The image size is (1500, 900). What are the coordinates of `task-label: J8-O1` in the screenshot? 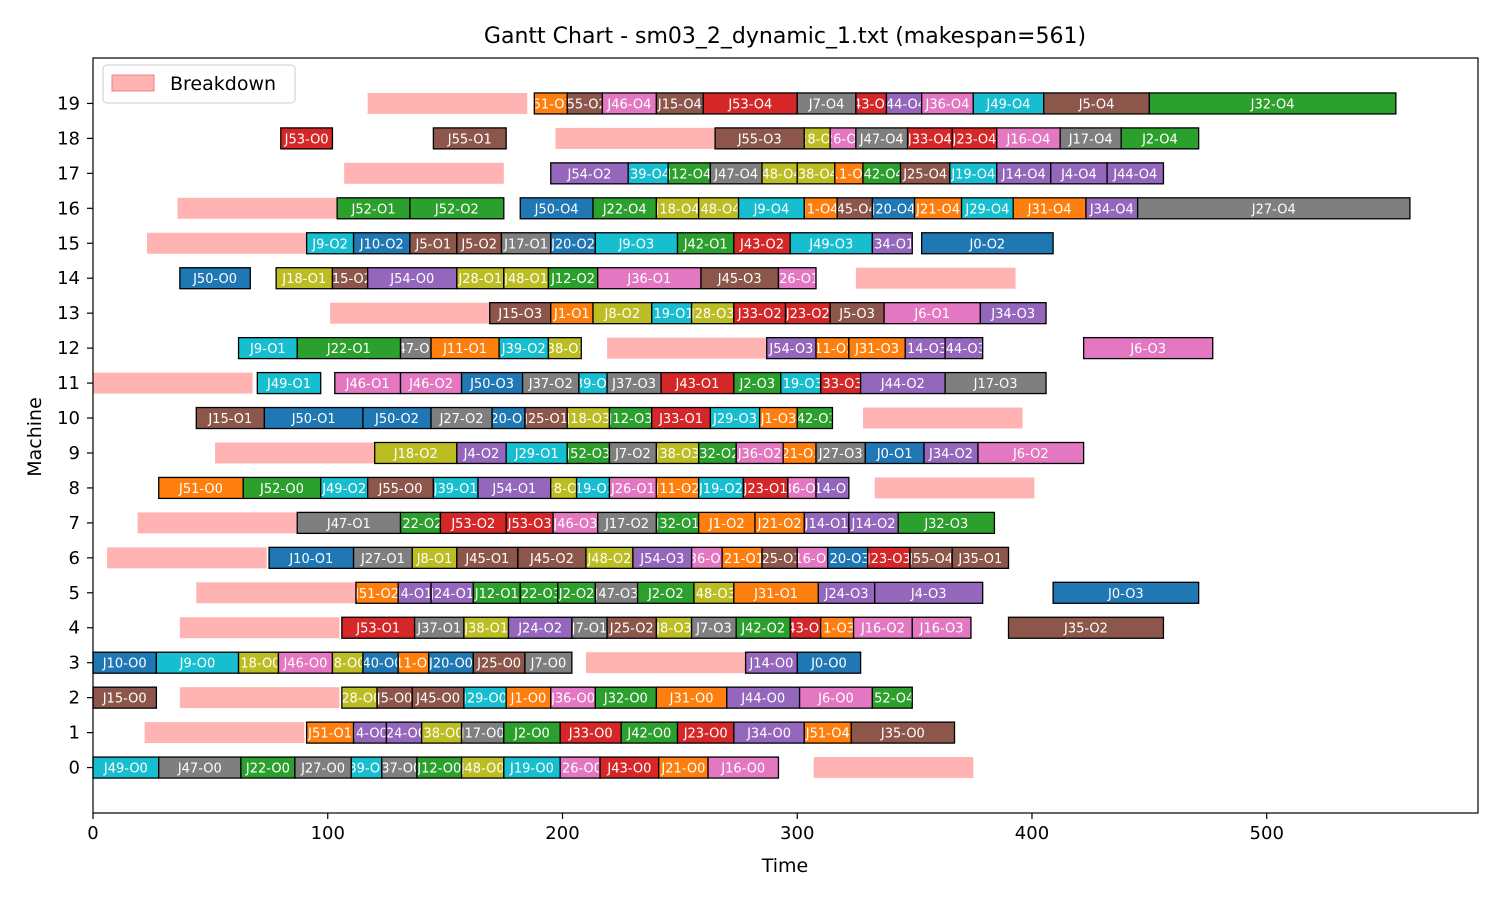 It's located at (434, 559).